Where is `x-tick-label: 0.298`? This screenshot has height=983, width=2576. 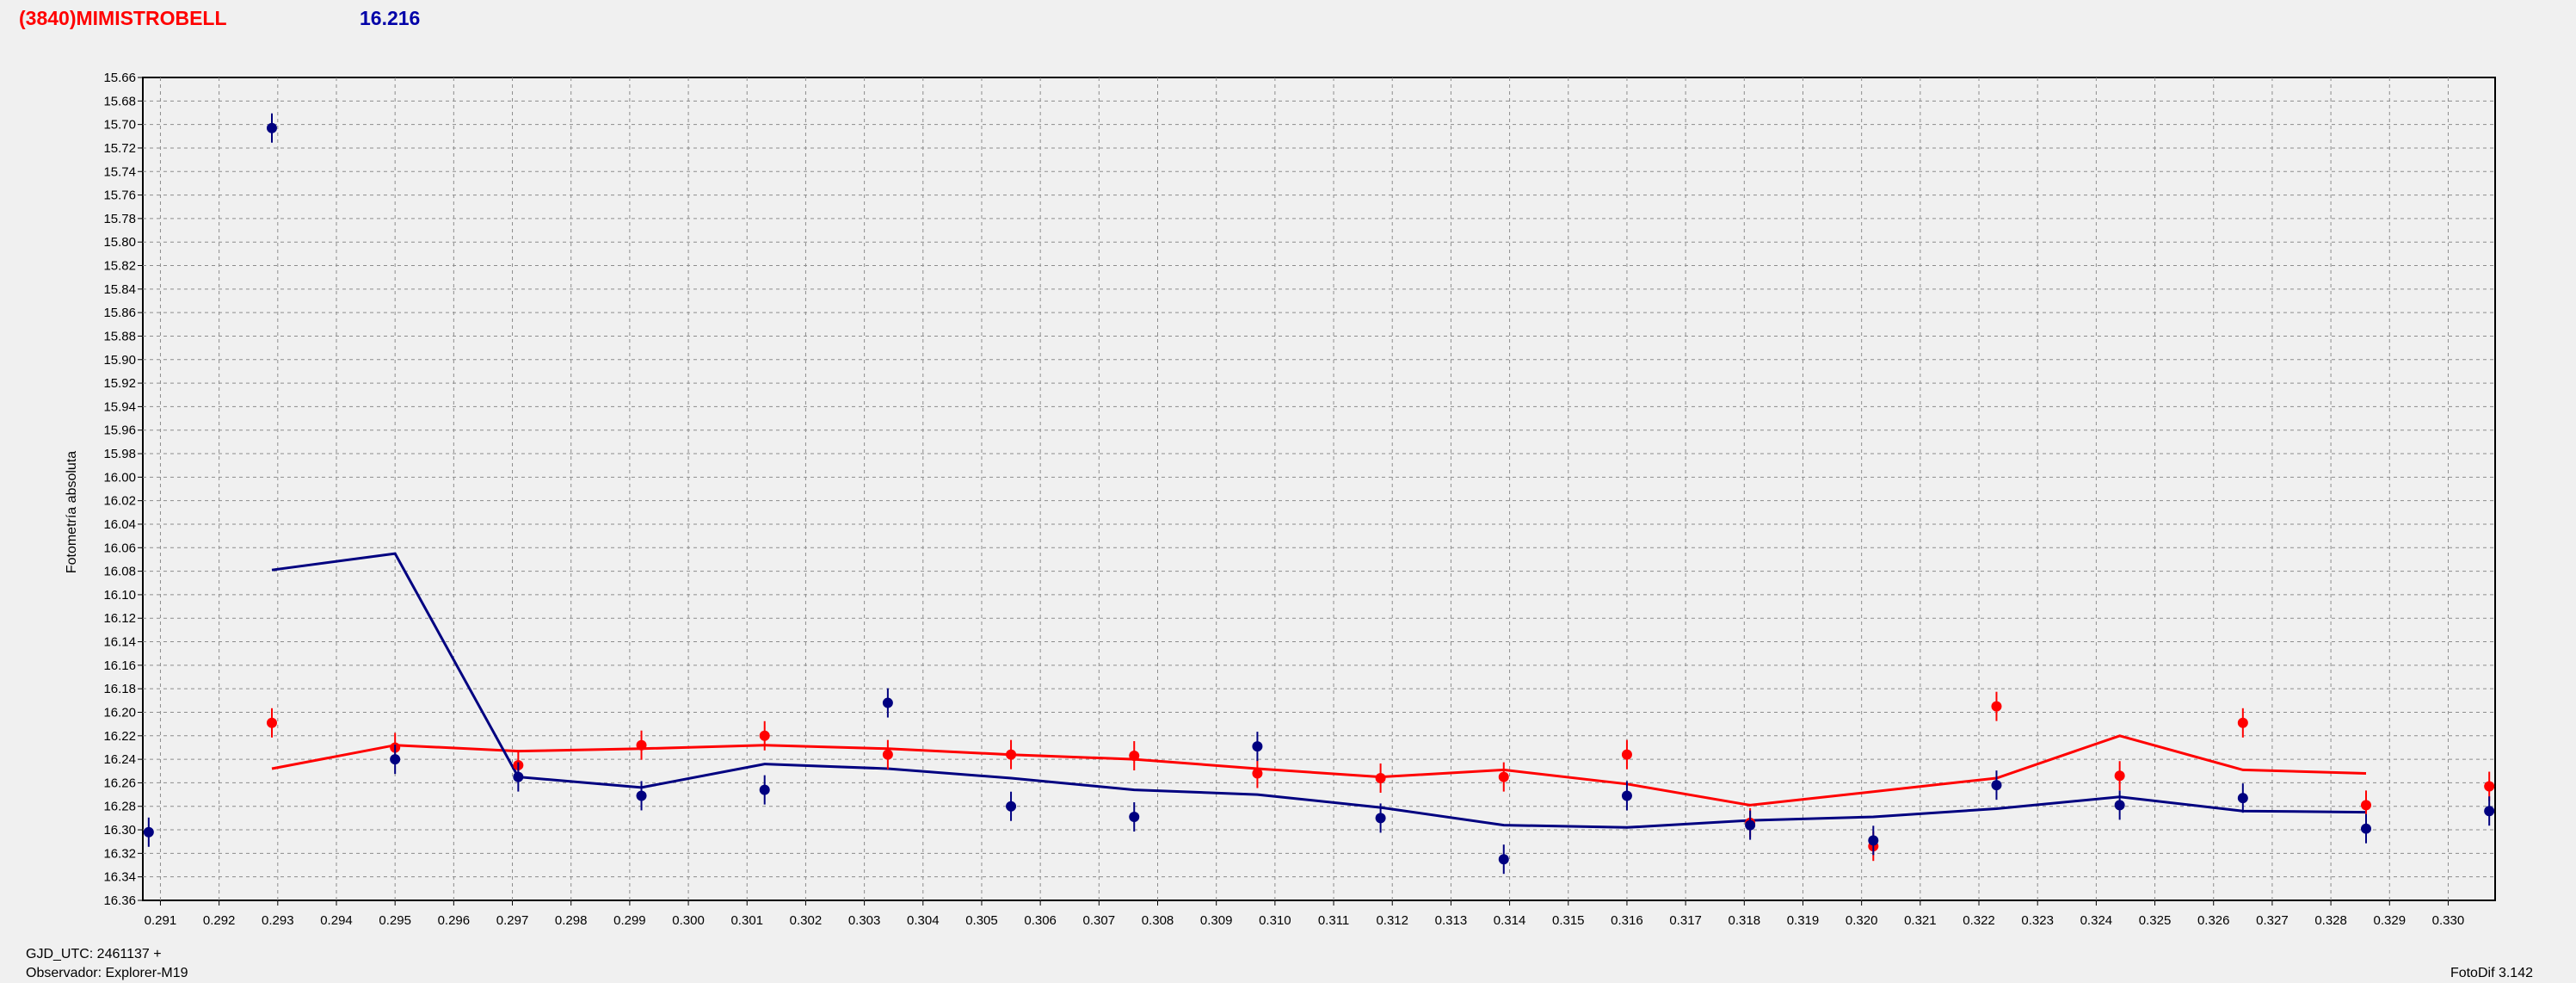
x-tick-label: 0.298 is located at coordinates (572, 920).